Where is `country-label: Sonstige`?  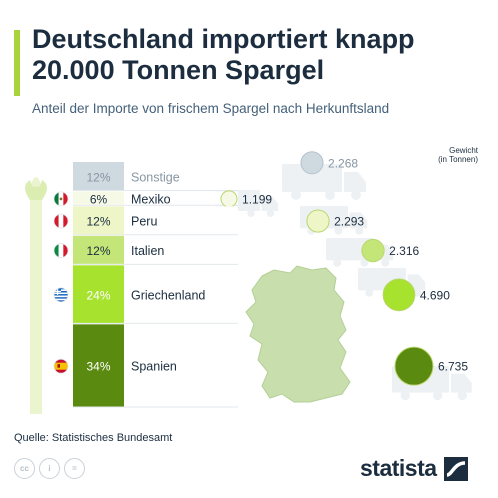 country-label: Sonstige is located at coordinates (155, 177).